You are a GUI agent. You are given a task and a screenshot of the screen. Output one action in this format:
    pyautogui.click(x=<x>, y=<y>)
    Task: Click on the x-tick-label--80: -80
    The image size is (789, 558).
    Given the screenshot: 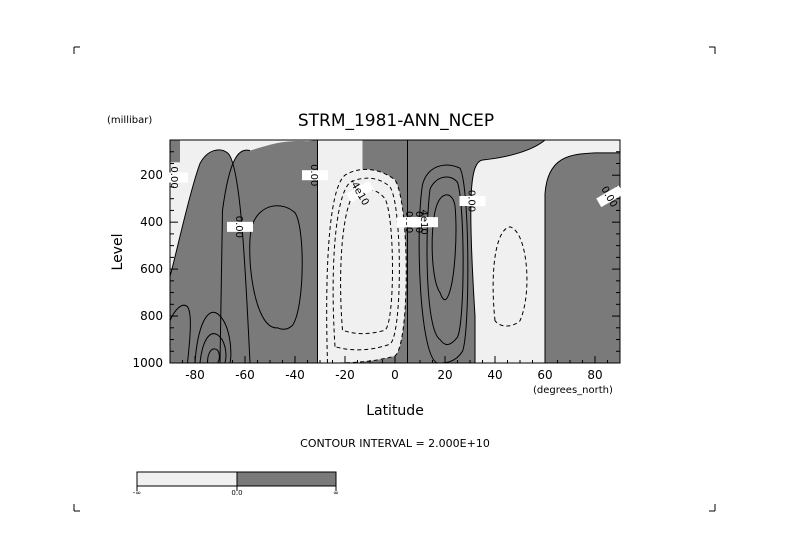 What is the action you would take?
    pyautogui.click(x=195, y=375)
    